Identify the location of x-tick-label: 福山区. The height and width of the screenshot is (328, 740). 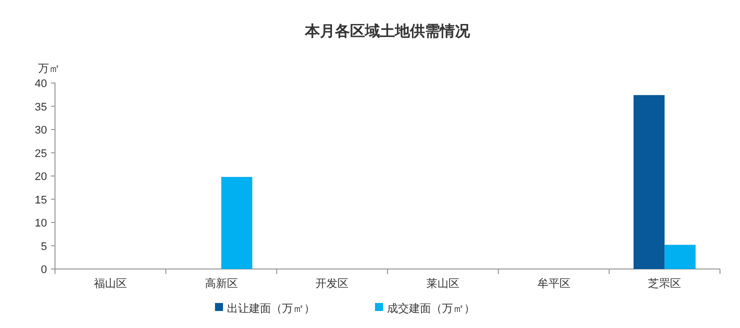
(110, 283).